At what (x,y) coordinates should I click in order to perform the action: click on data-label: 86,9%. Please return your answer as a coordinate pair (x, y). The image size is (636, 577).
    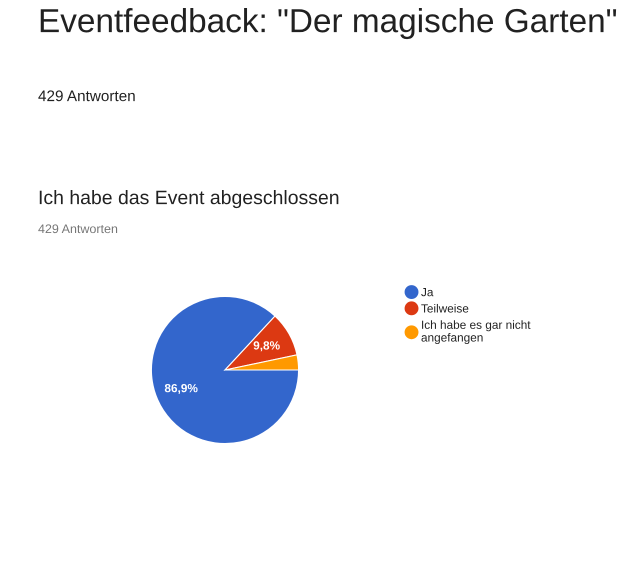
    Looking at the image, I should click on (181, 389).